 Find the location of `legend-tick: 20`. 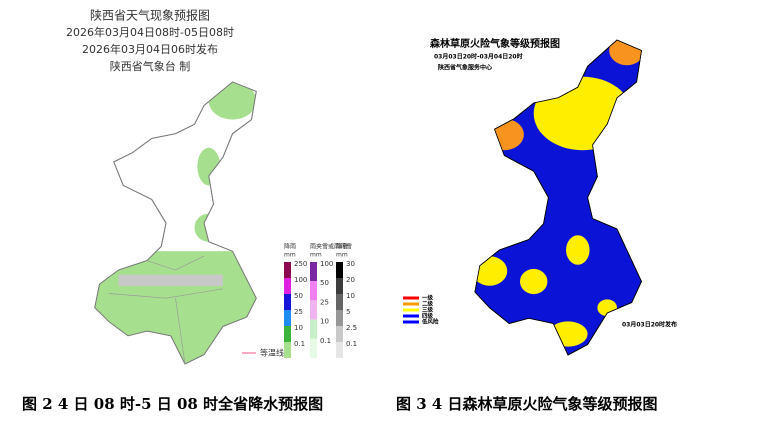

legend-tick: 20 is located at coordinates (350, 280).